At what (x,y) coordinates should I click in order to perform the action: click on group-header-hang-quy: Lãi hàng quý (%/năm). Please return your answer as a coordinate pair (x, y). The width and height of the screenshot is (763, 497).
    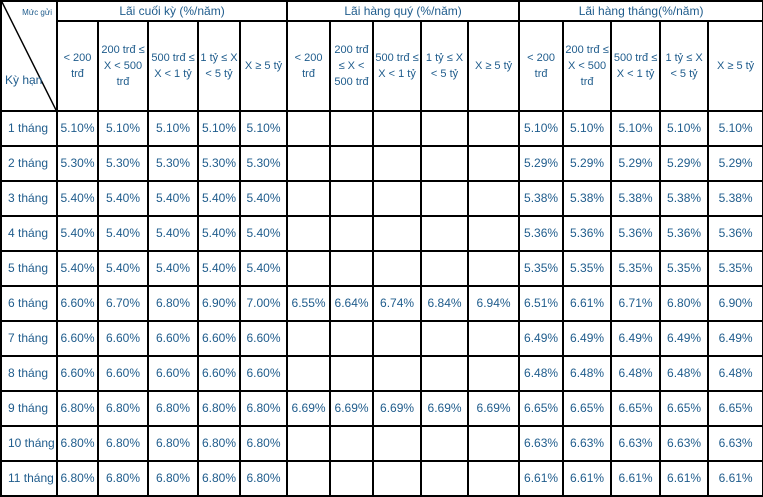
    Looking at the image, I should click on (403, 11).